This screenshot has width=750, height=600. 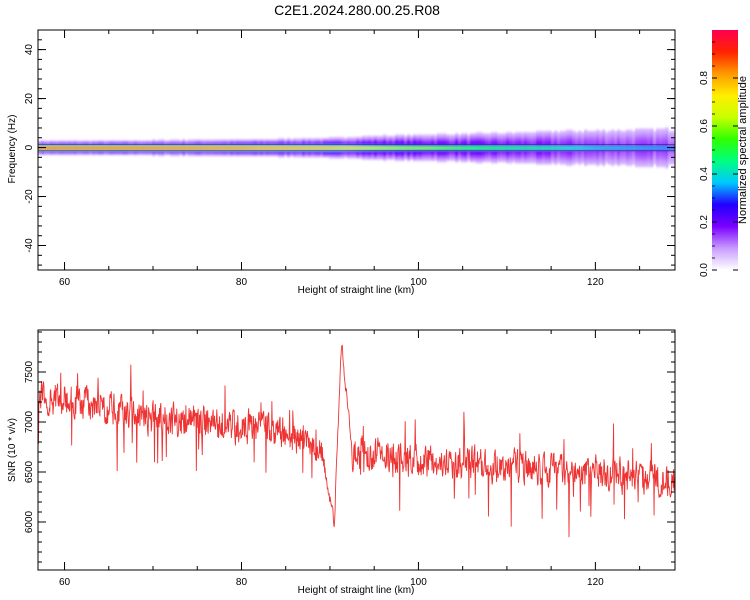 What do you see at coordinates (29, 50) in the screenshot?
I see `y-tick-label: 40` at bounding box center [29, 50].